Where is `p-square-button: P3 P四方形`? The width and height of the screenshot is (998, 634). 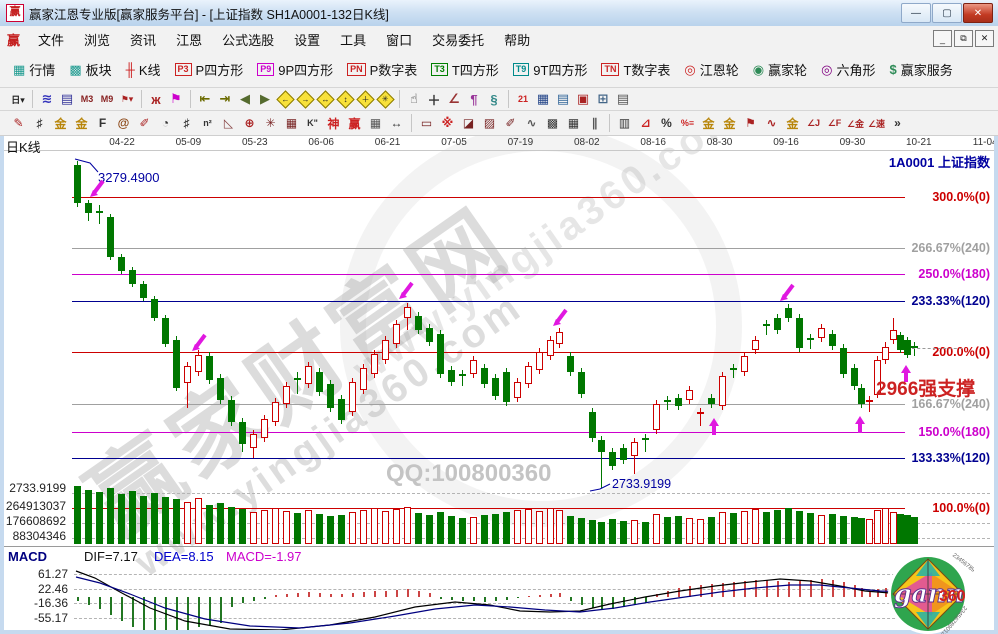 p-square-button: P3 P四方形 is located at coordinates (209, 69).